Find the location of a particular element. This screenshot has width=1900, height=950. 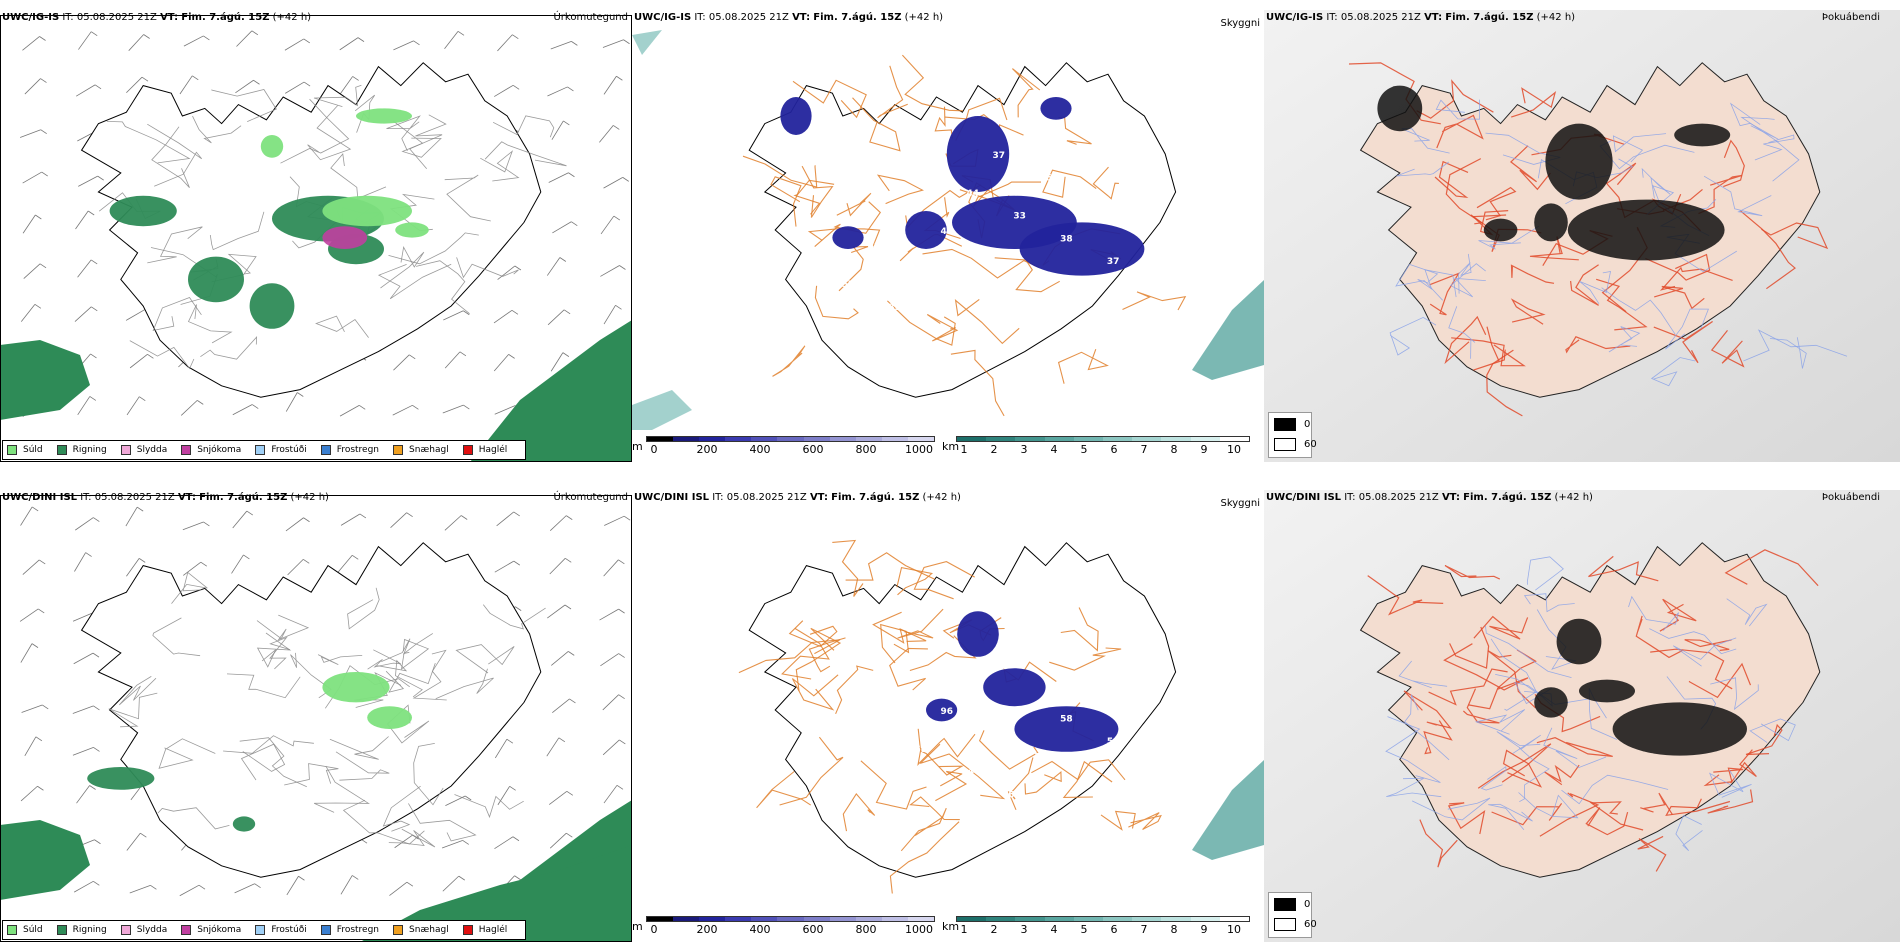

legend-label: Slydda is located at coordinates (152, 450).